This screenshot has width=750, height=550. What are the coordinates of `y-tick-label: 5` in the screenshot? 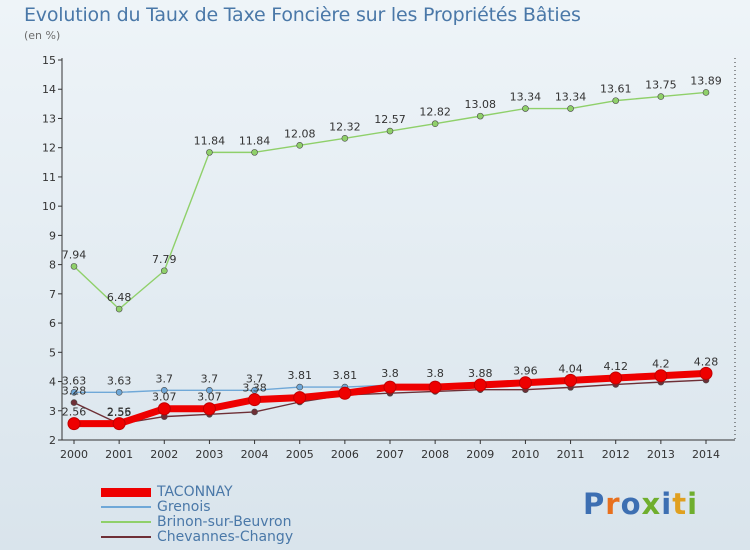 It's located at (52, 352).